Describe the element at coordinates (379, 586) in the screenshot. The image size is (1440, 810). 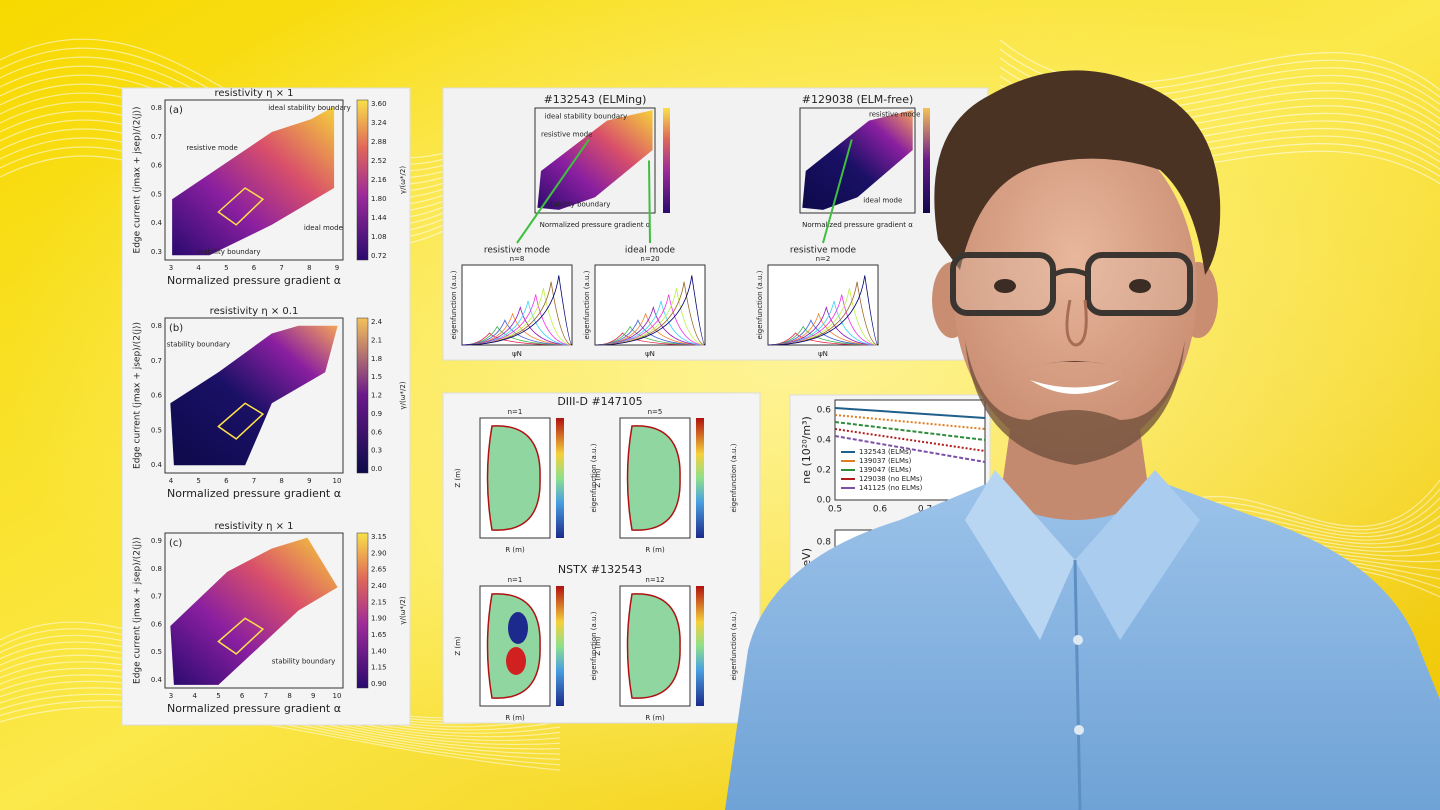
I see `colorbar-tick-label: 2.40` at that location.